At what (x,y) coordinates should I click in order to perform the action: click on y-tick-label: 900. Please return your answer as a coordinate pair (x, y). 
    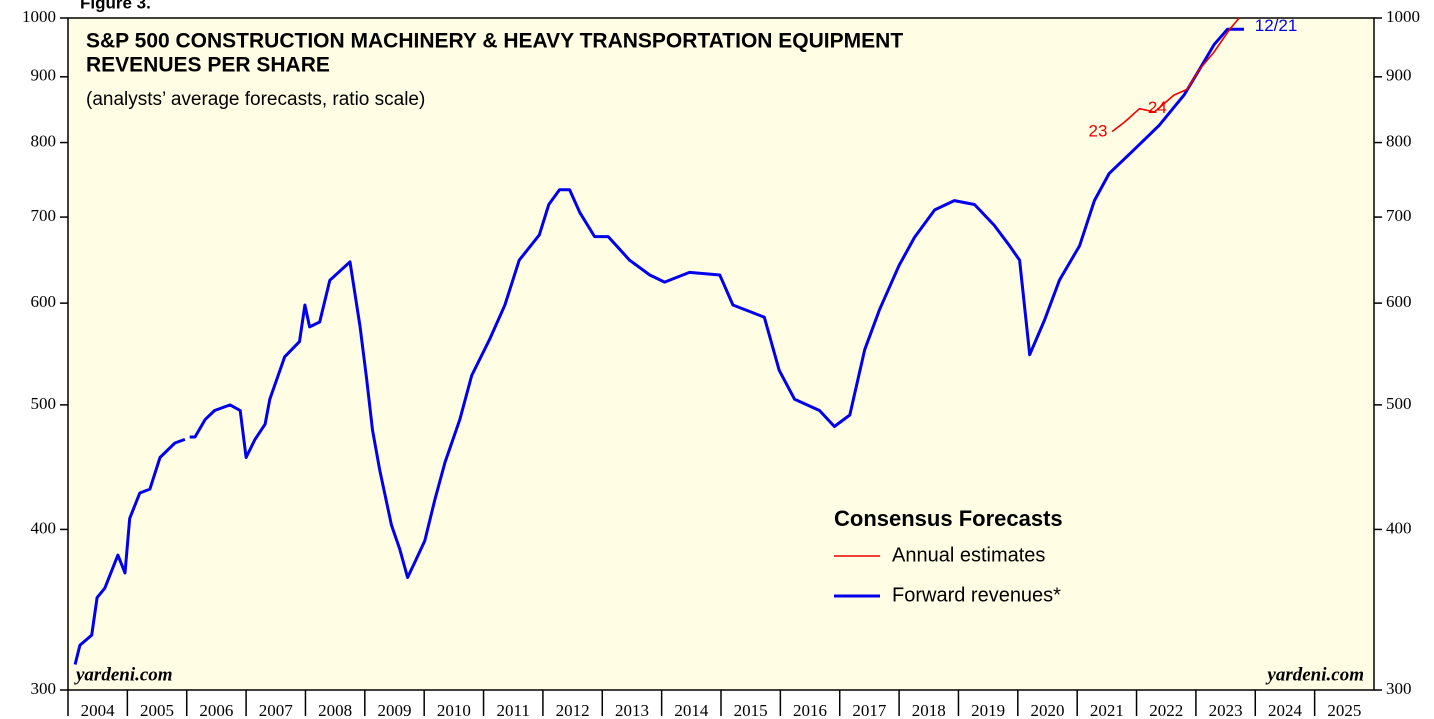
    Looking at the image, I should click on (44, 75).